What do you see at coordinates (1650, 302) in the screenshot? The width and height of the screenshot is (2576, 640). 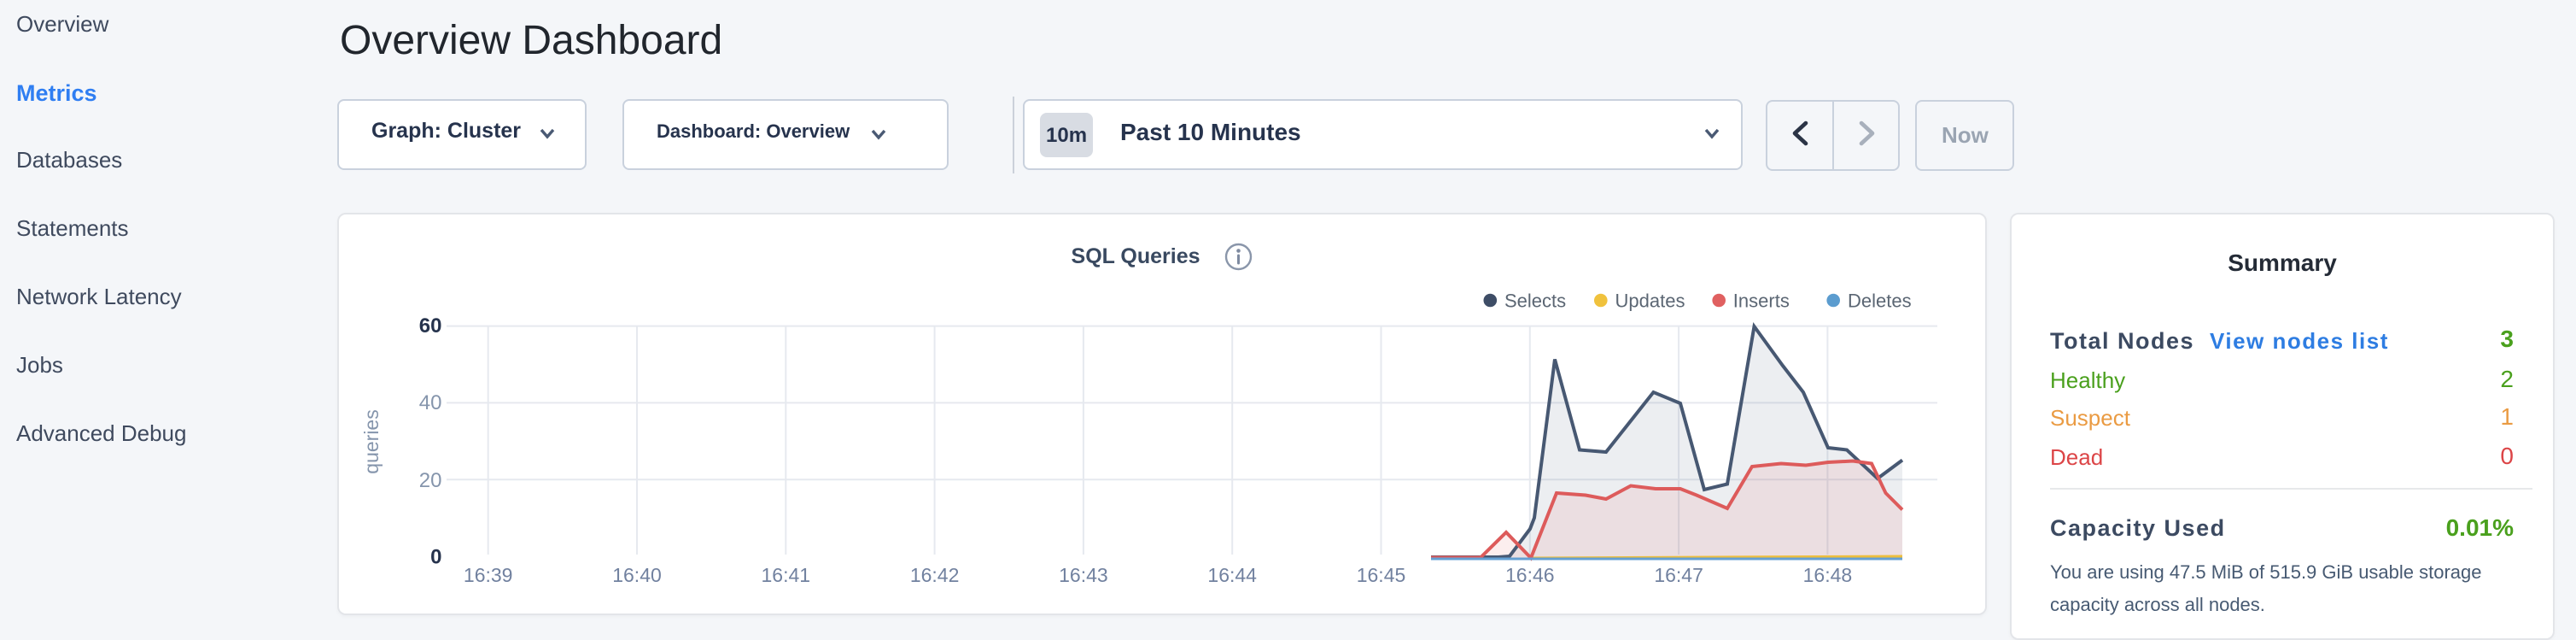 I see `svg-text: Updates` at bounding box center [1650, 302].